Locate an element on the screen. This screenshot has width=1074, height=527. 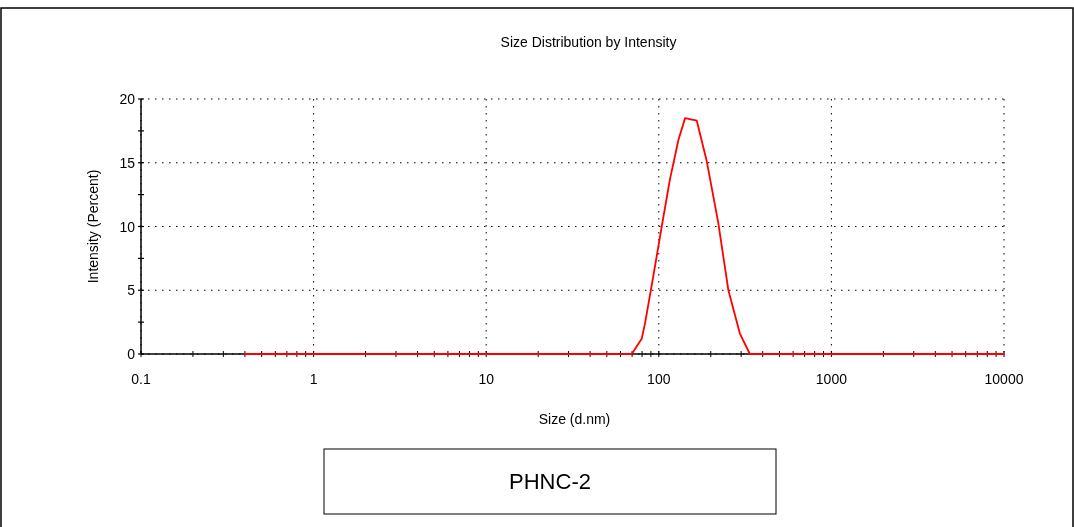
x-tick-label: 1 is located at coordinates (313, 379).